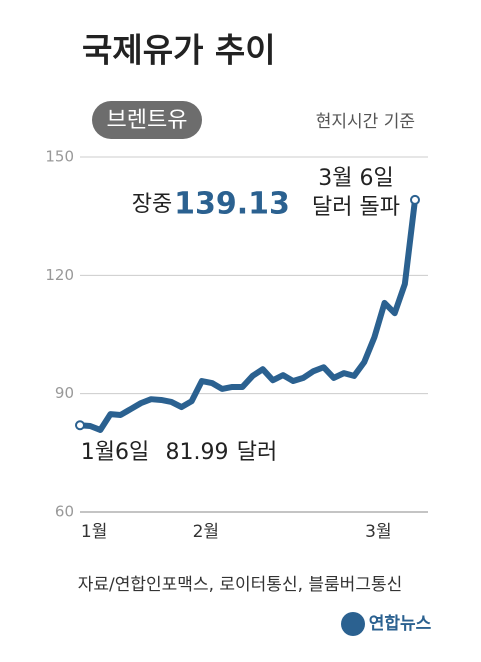  Describe the element at coordinates (356, 207) in the screenshot. I see `annotation: 달러 돌파` at that location.